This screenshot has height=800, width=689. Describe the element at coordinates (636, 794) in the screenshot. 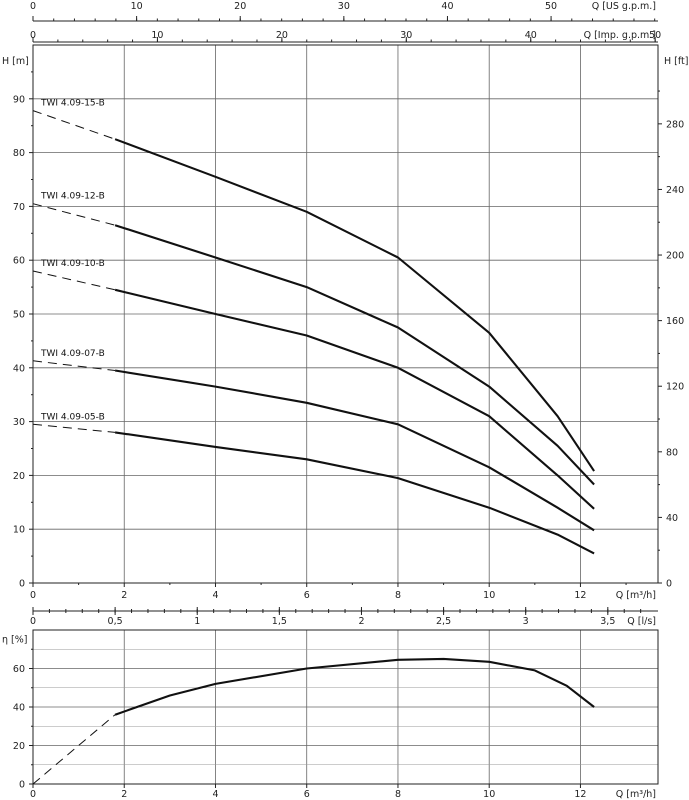

I see `eta-q-axis-label: Q [m³/h]` at that location.